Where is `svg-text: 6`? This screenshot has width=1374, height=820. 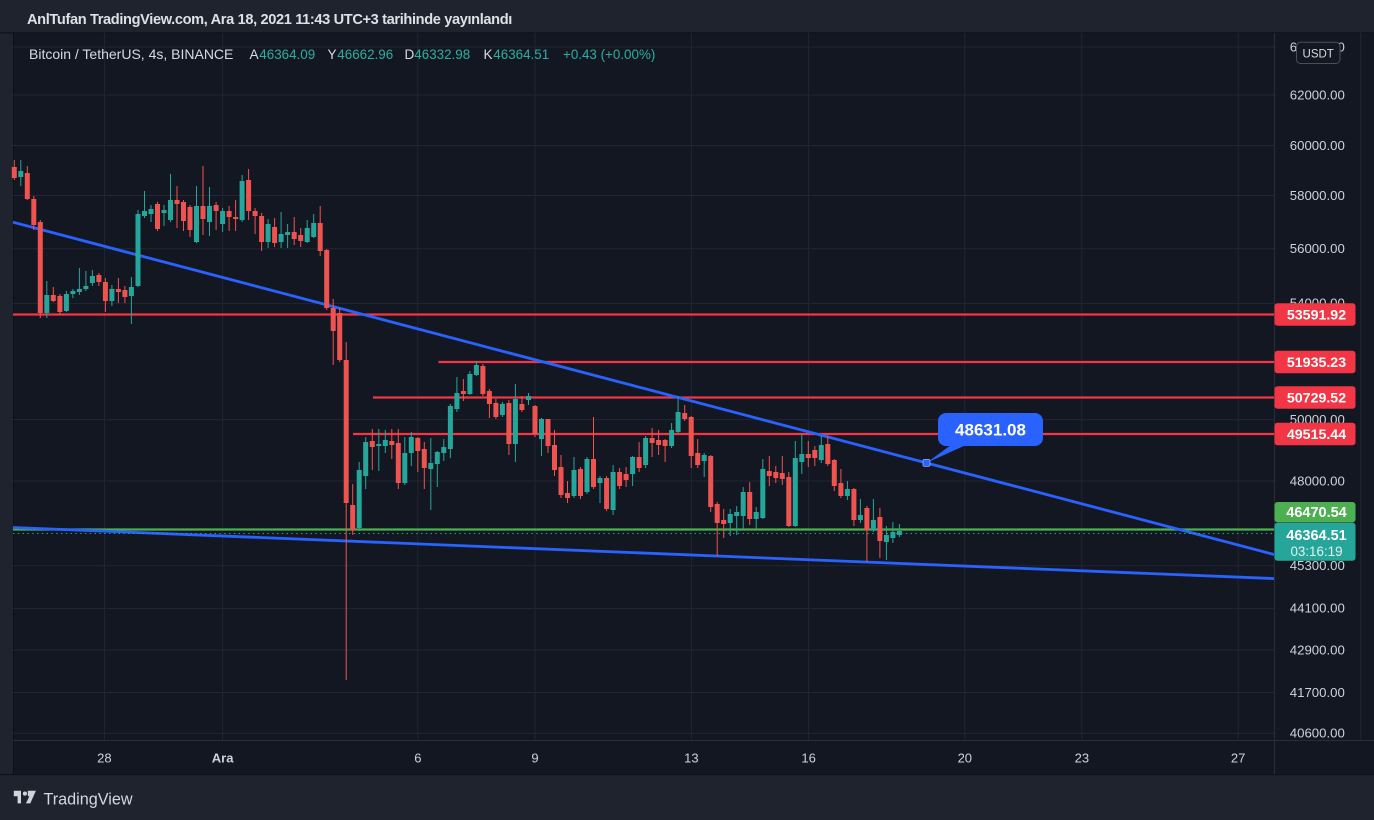
svg-text: 6 is located at coordinates (417, 758).